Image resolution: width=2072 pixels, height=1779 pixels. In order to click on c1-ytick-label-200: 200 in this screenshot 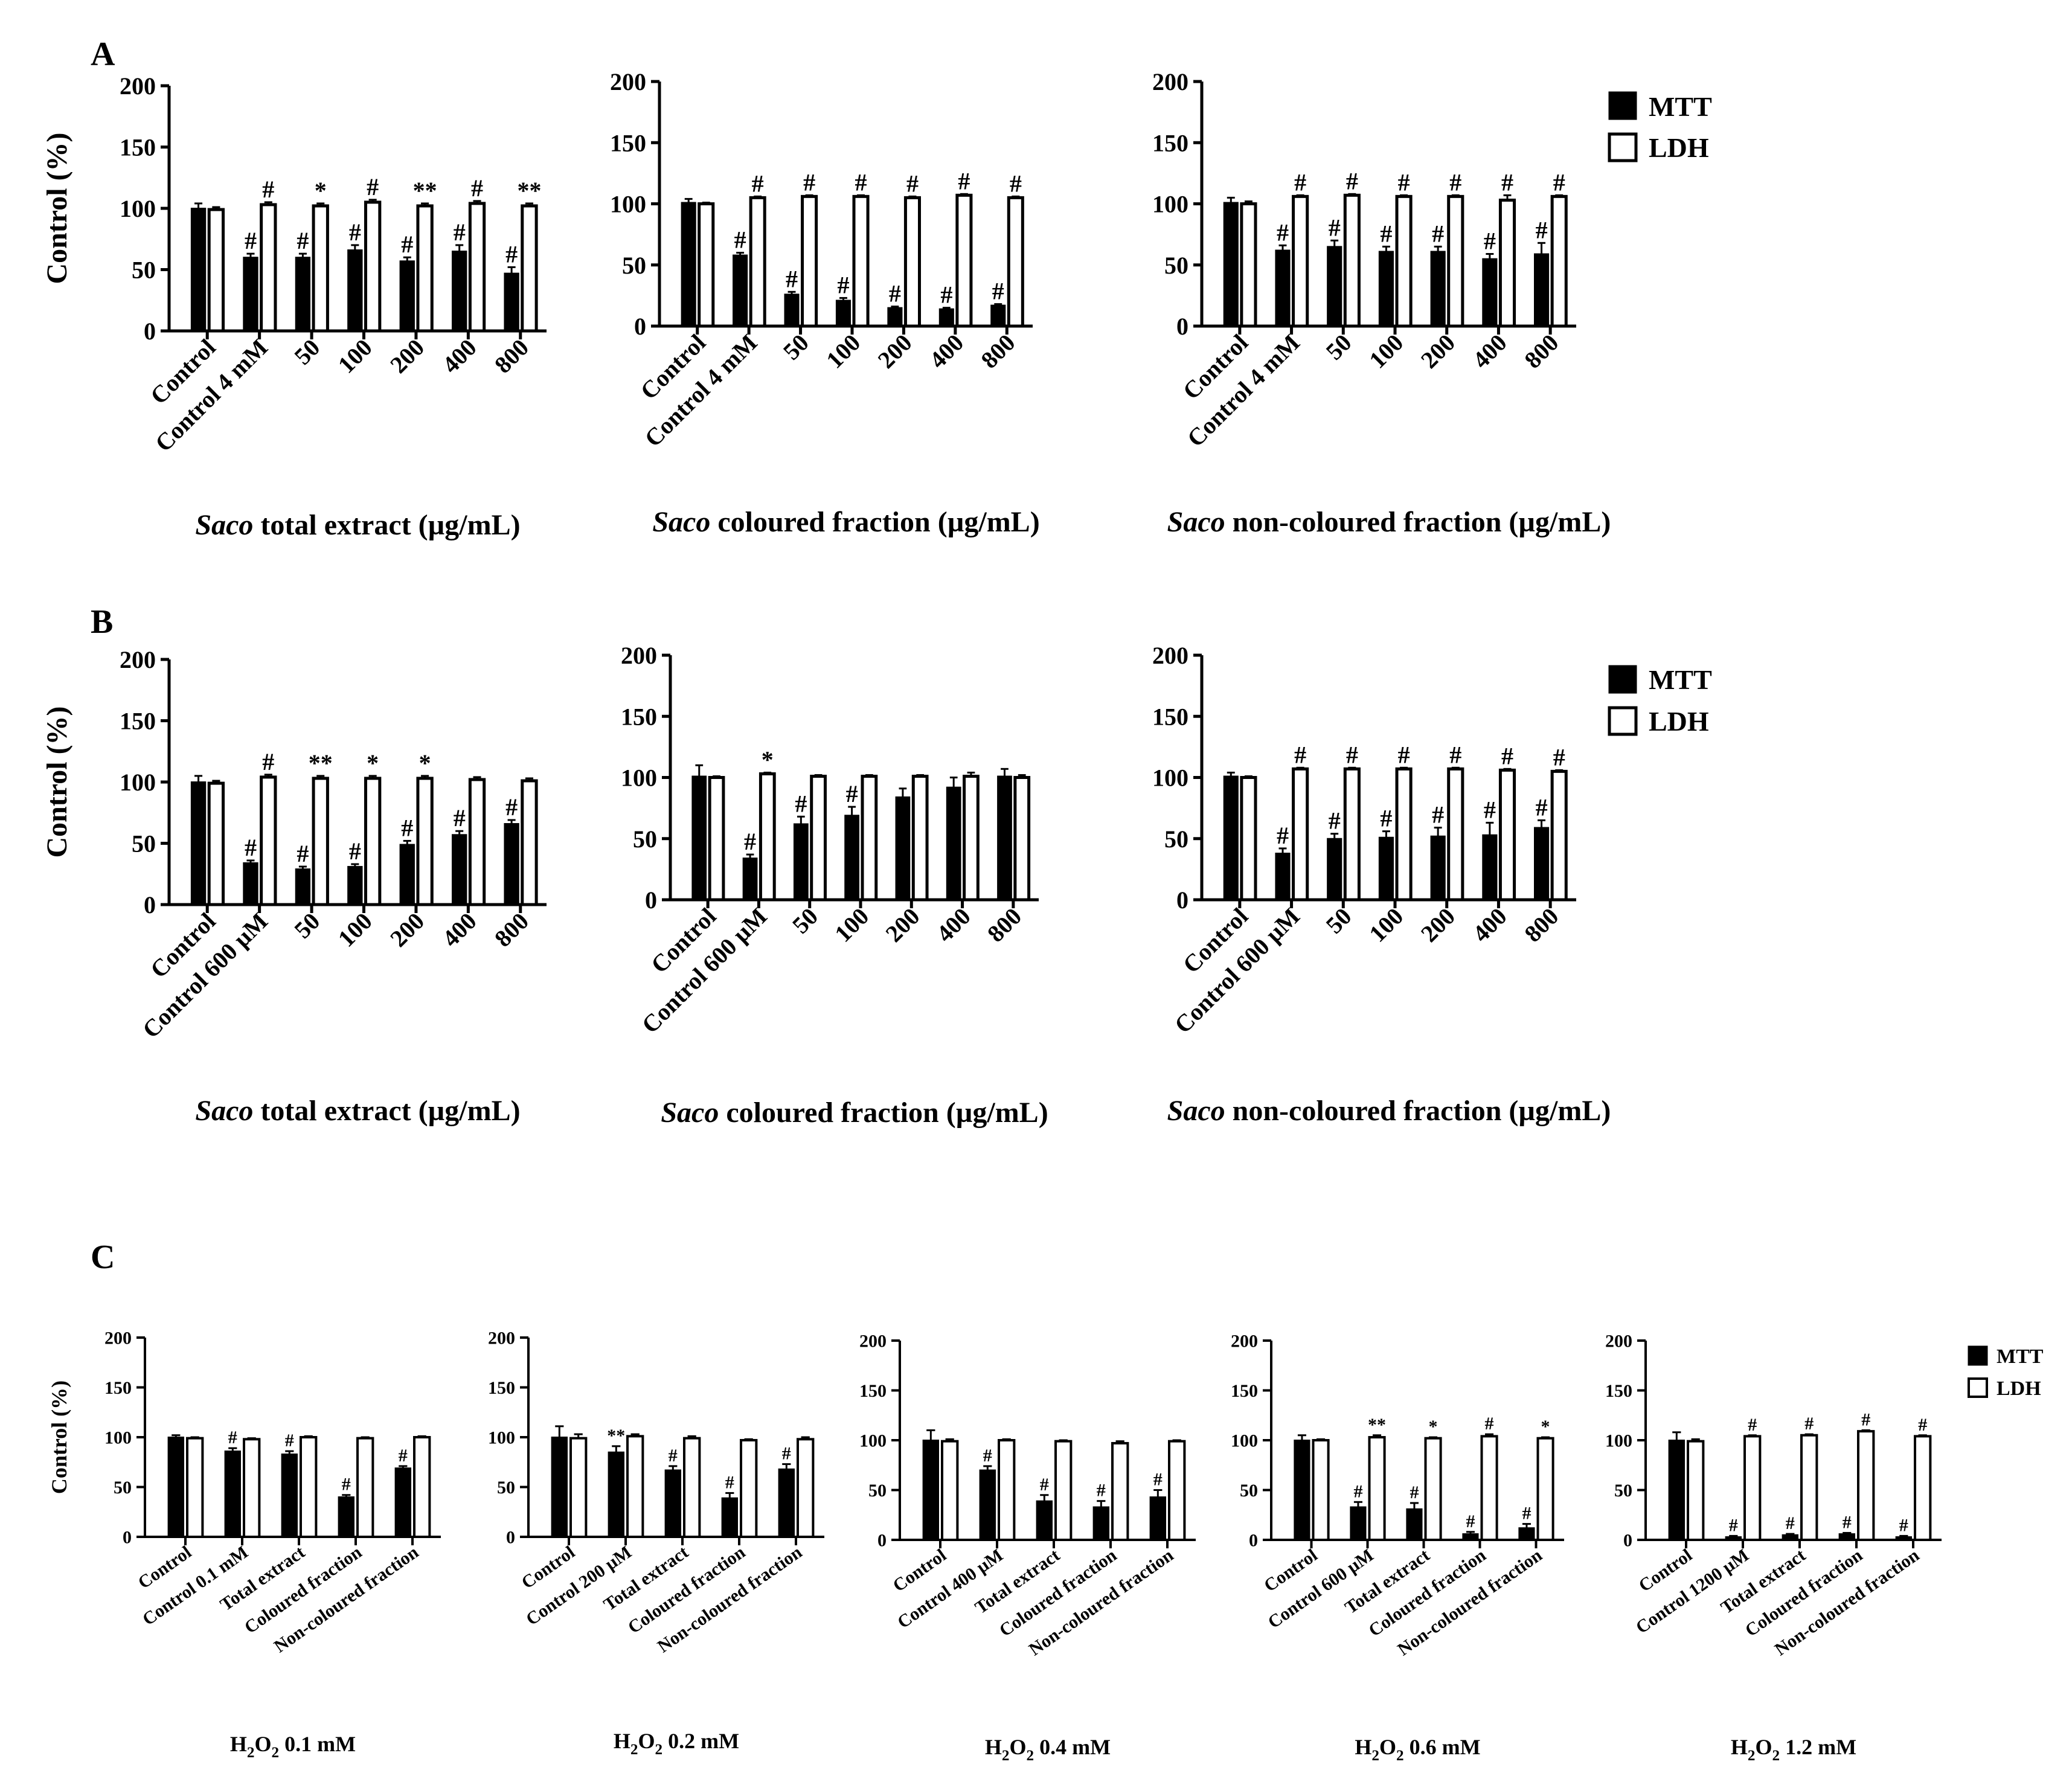, I will do `click(118, 1338)`.